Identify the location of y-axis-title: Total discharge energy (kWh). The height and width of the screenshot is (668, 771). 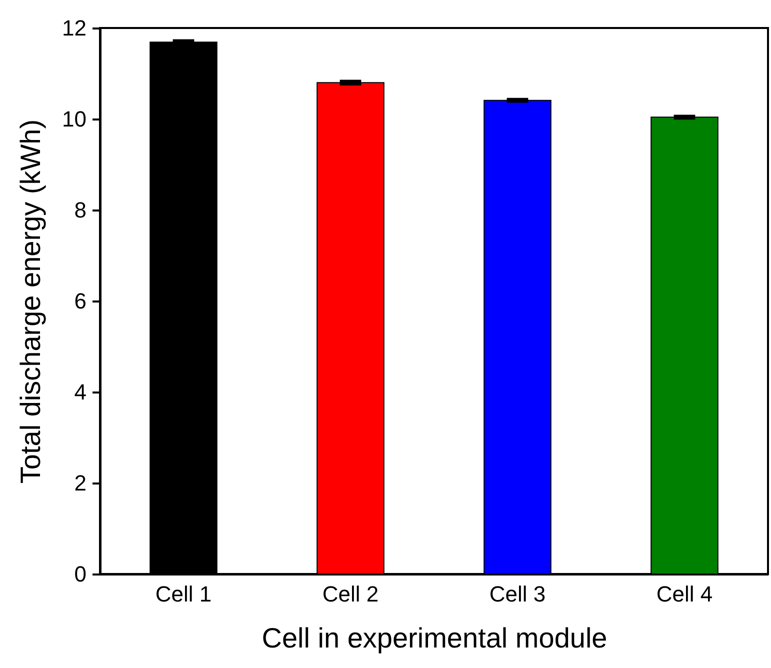
(30, 301).